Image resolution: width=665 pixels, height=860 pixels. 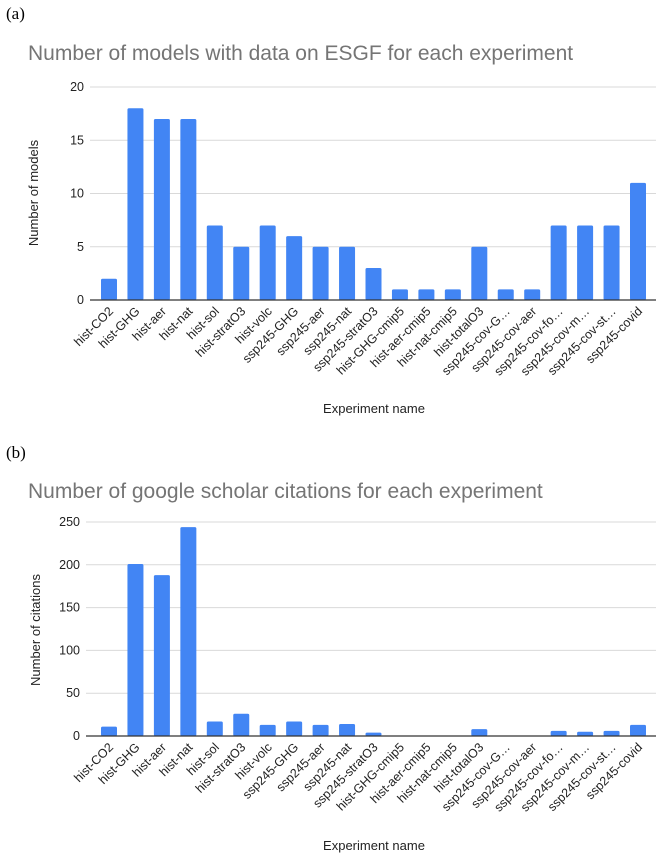 What do you see at coordinates (15, 13) in the screenshot?
I see `panel-label-a: (a)` at bounding box center [15, 13].